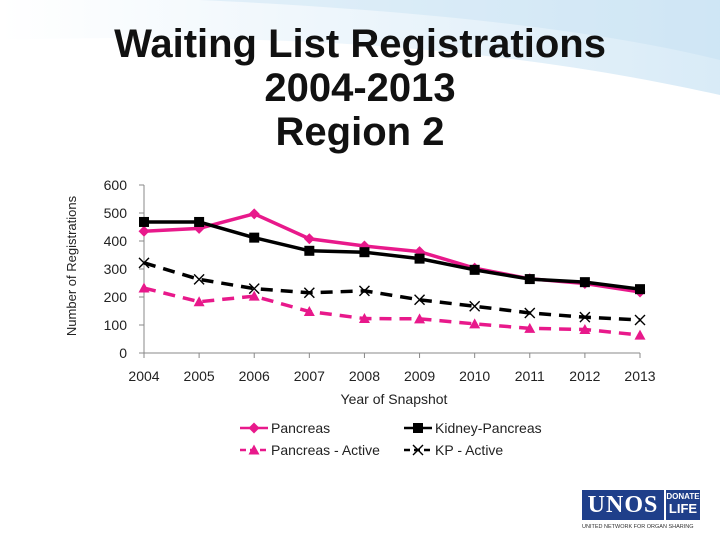 The image size is (720, 540). Describe the element at coordinates (623, 505) in the screenshot. I see `logo-wordmark: UNOS` at that location.